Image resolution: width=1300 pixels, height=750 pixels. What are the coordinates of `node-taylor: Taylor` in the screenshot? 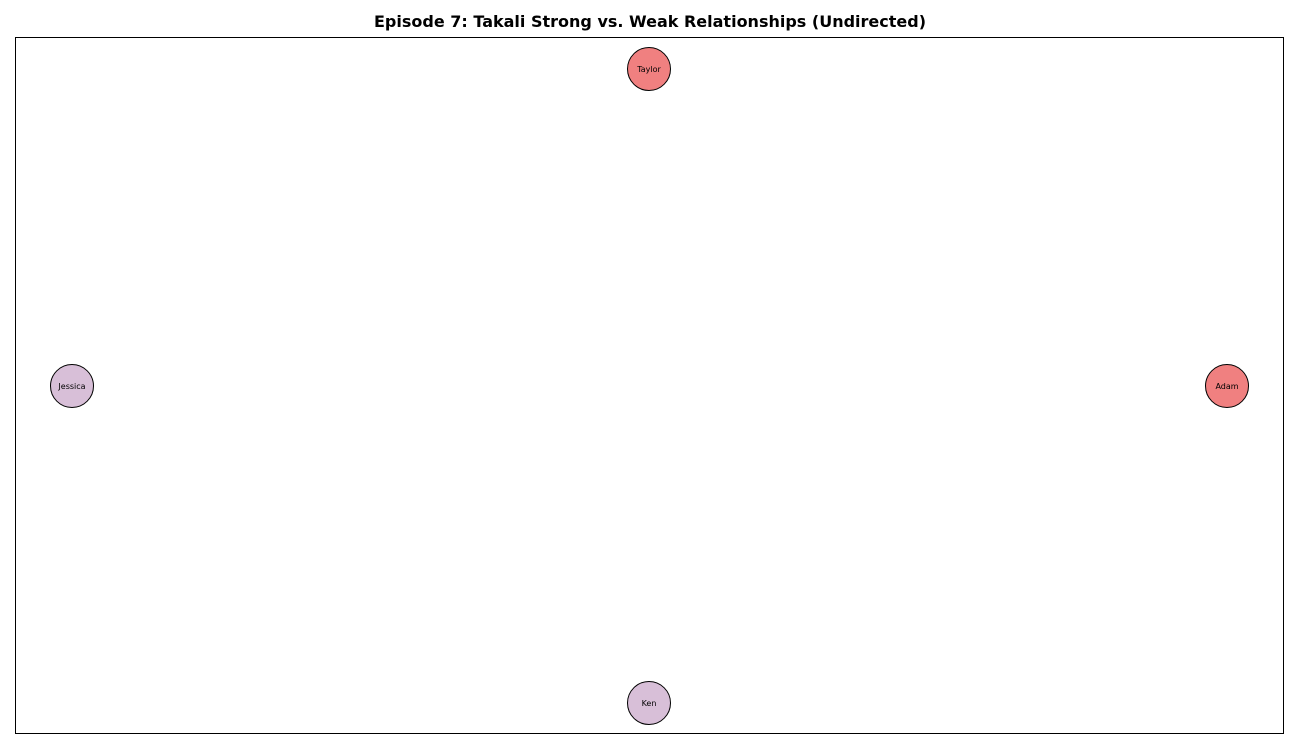 It's located at (649, 69).